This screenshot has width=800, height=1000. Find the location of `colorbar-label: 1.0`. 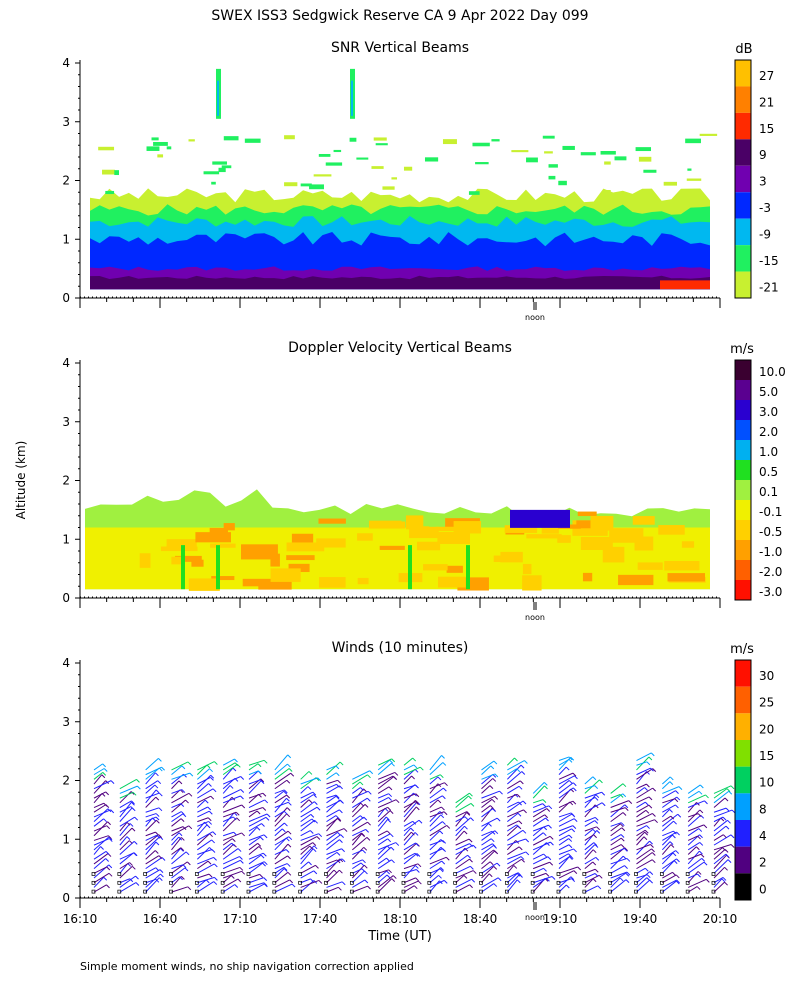

colorbar-label: 1.0 is located at coordinates (768, 452).